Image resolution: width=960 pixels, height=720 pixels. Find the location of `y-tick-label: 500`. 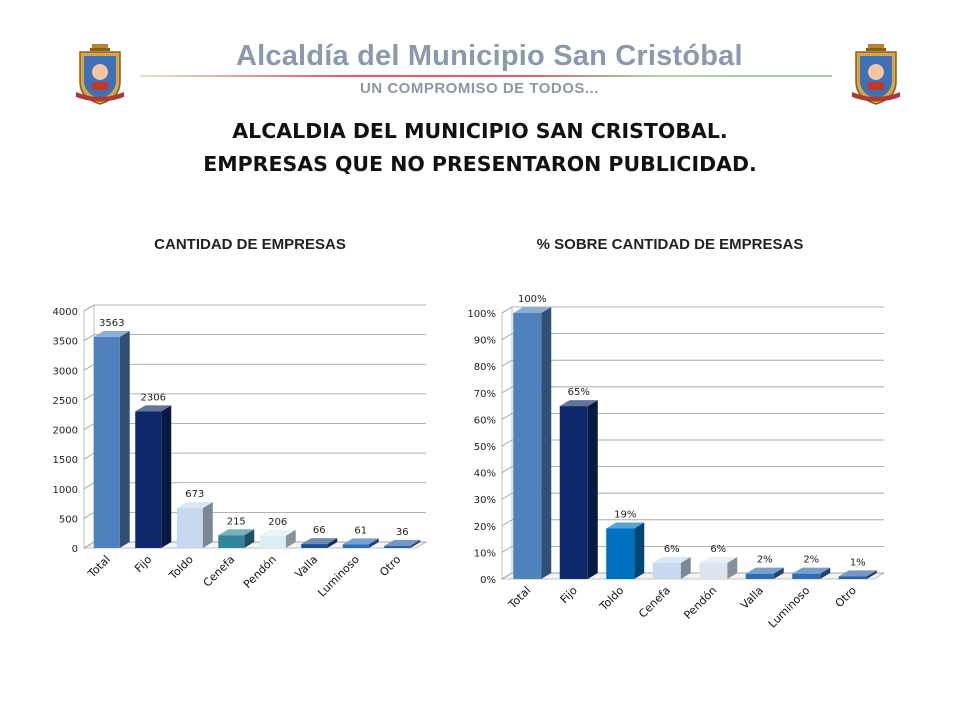

y-tick-label: 500 is located at coordinates (68, 519).